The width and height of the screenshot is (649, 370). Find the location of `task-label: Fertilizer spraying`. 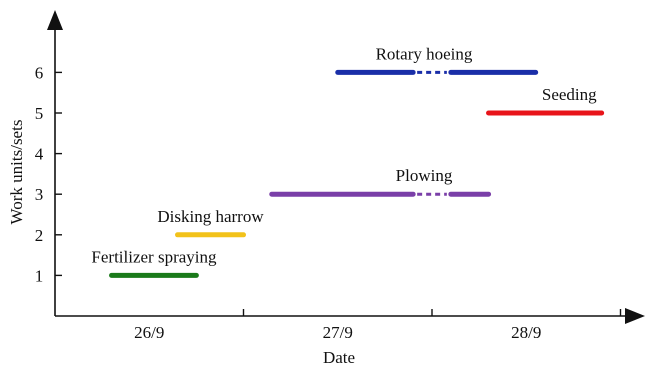

task-label: Fertilizer spraying is located at coordinates (154, 256).